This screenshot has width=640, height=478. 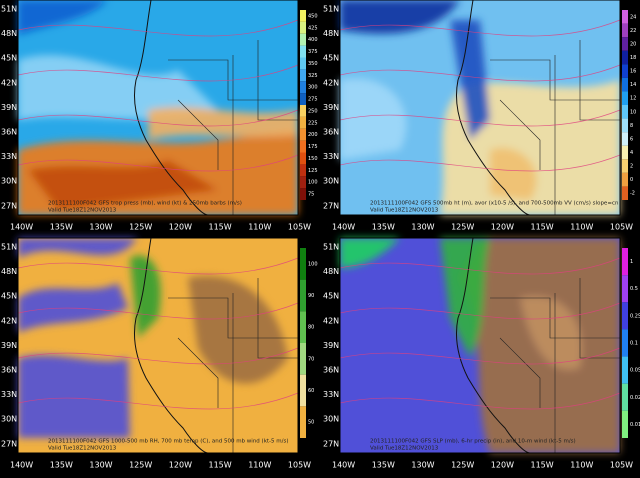 What do you see at coordinates (313, 159) in the screenshot?
I see `colorbar-label: 150` at bounding box center [313, 159].